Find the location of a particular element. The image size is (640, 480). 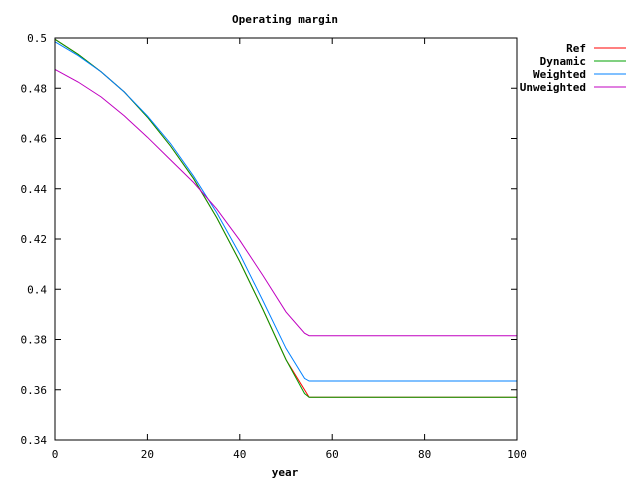

y-tick-label: 0.34 is located at coordinates (34, 440).